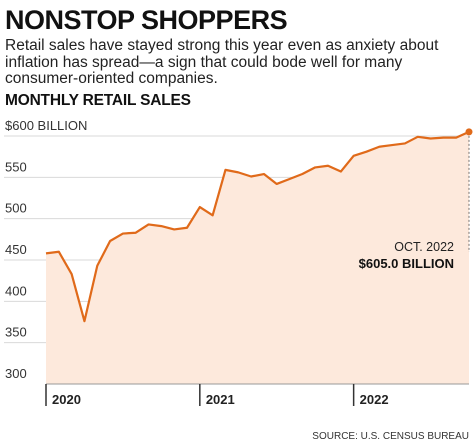 Image resolution: width=474 pixels, height=444 pixels. I want to click on x-tick-label: 2020, so click(66, 399).